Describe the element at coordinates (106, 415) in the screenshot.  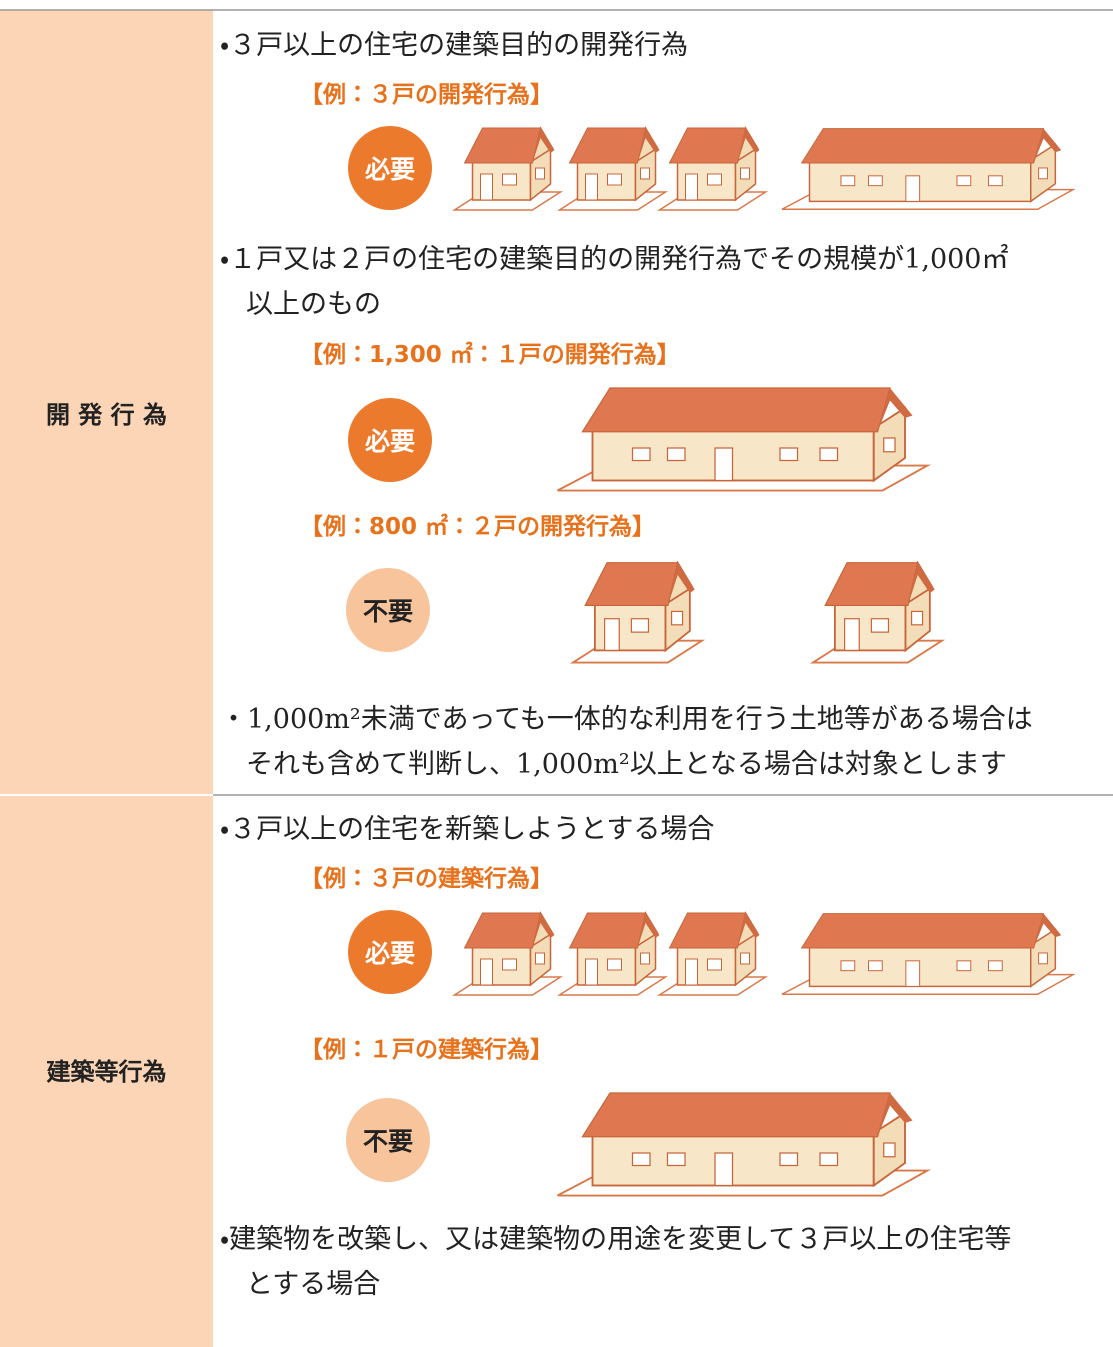
I see `row-label: 開 発 行 為` at that location.